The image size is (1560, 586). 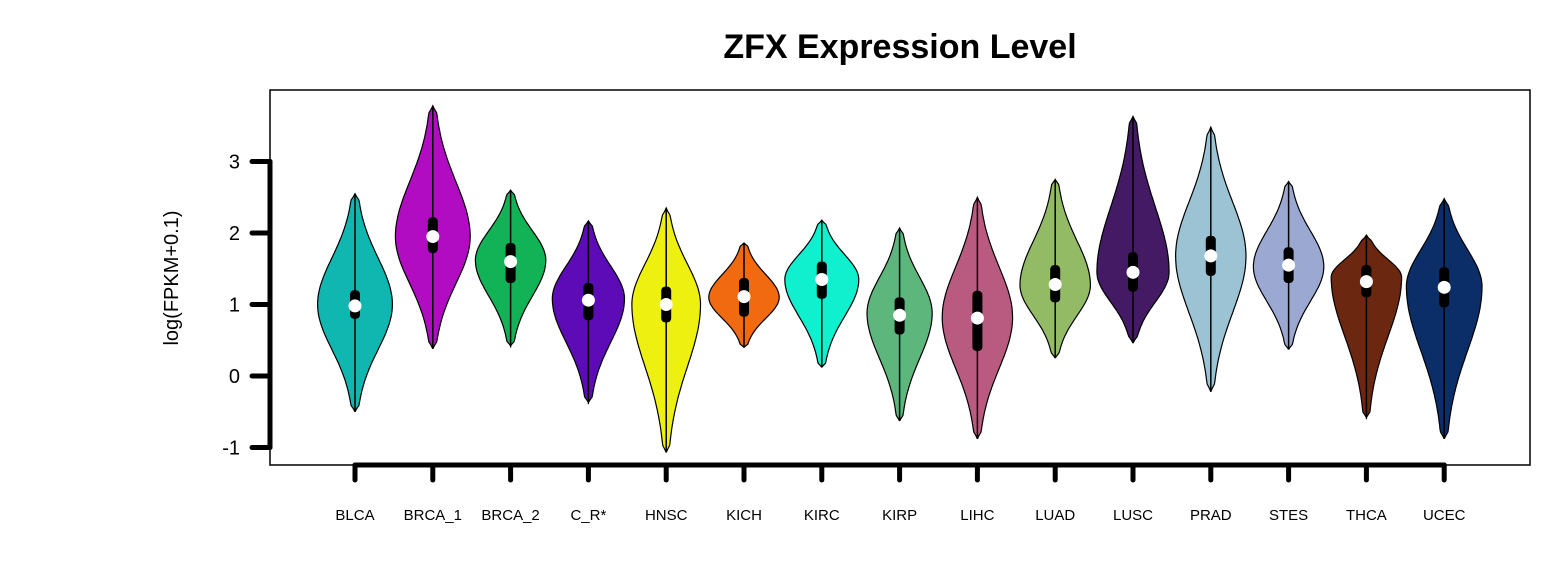 What do you see at coordinates (588, 515) in the screenshot?
I see `x-tick-label: C_R*` at bounding box center [588, 515].